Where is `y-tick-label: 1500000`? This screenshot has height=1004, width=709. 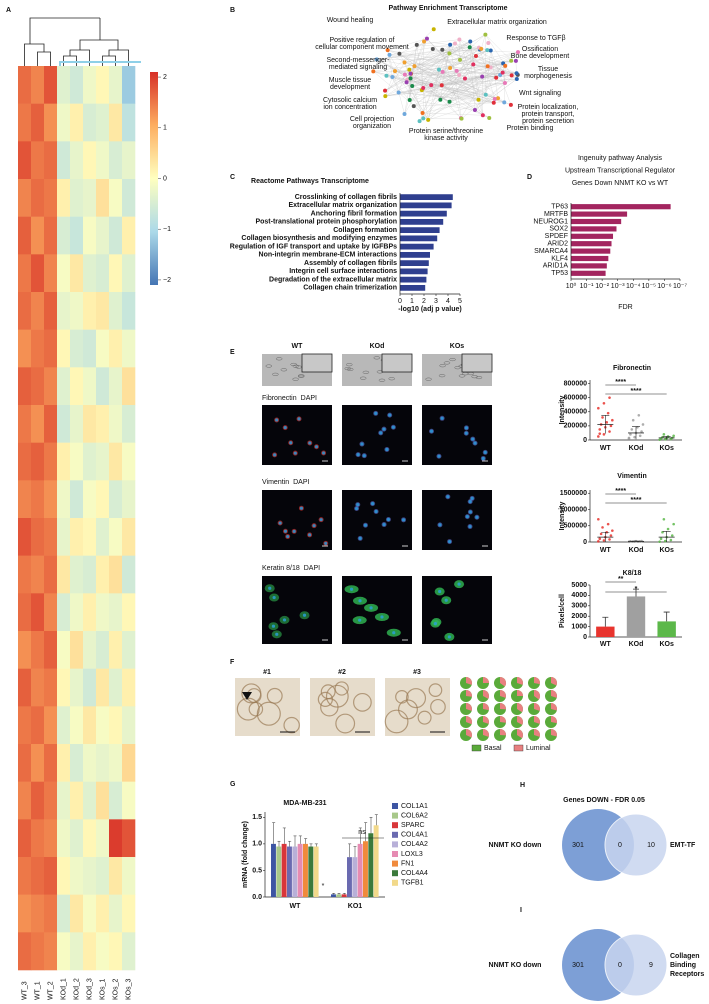 y-tick-label: 1500000 is located at coordinates (573, 493).